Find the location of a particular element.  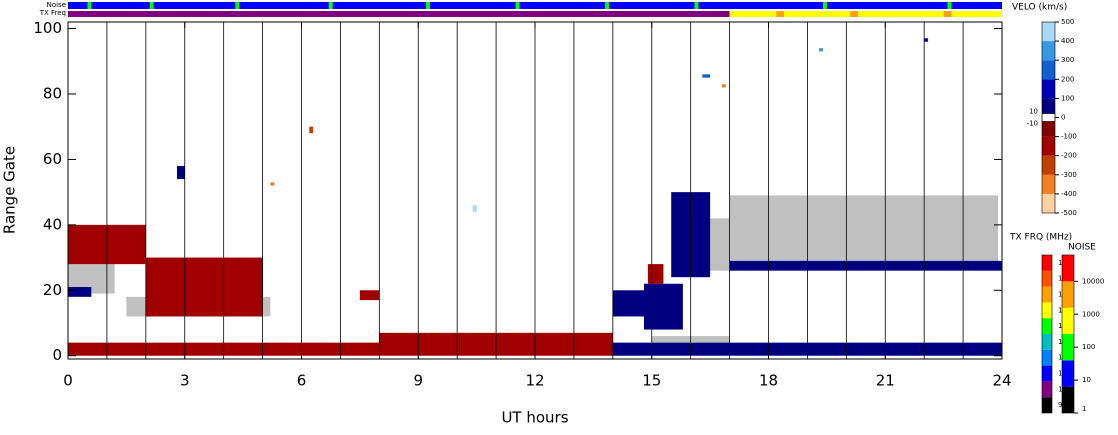

velocity-scale-label: -500 is located at coordinates (1069, 213).